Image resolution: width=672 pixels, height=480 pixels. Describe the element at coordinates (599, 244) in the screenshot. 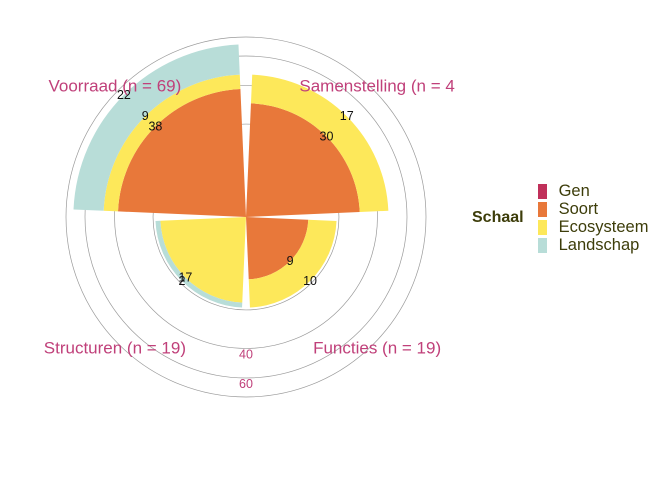

I see `legend-label-landschap: Landschap` at that location.